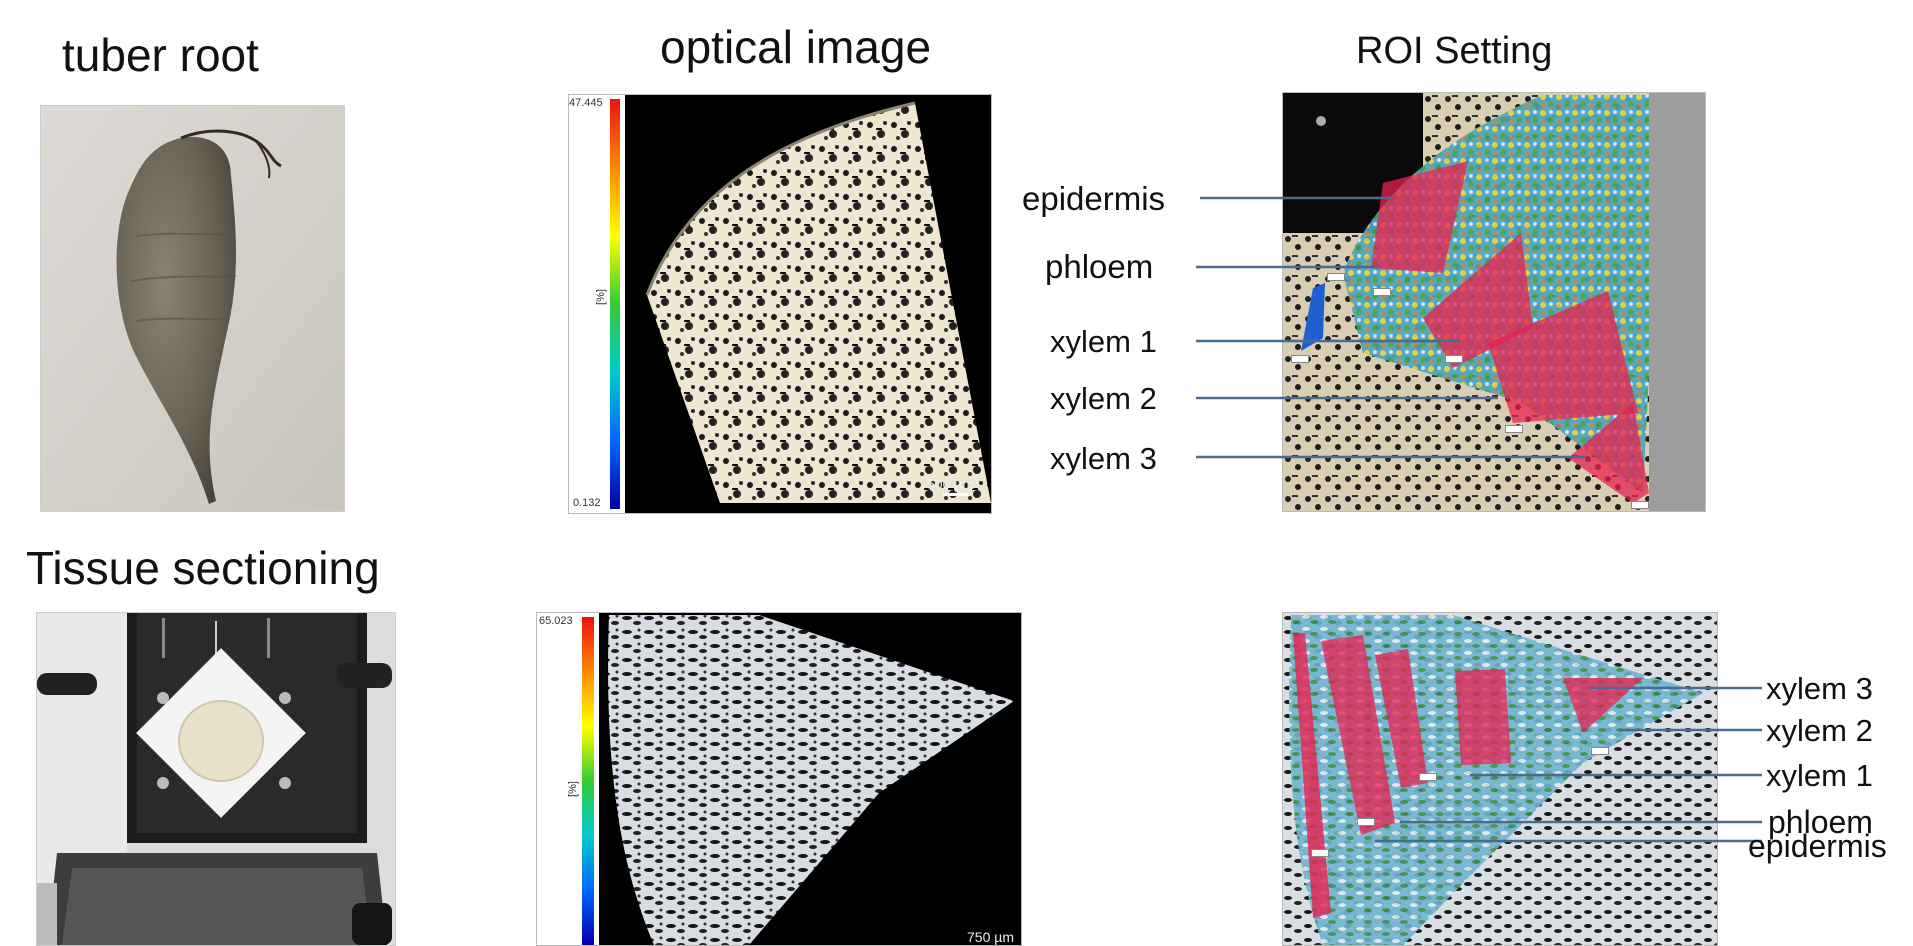 The height and width of the screenshot is (946, 1913). What do you see at coordinates (1494, 302) in the screenshot?
I see `top-roi-image` at bounding box center [1494, 302].